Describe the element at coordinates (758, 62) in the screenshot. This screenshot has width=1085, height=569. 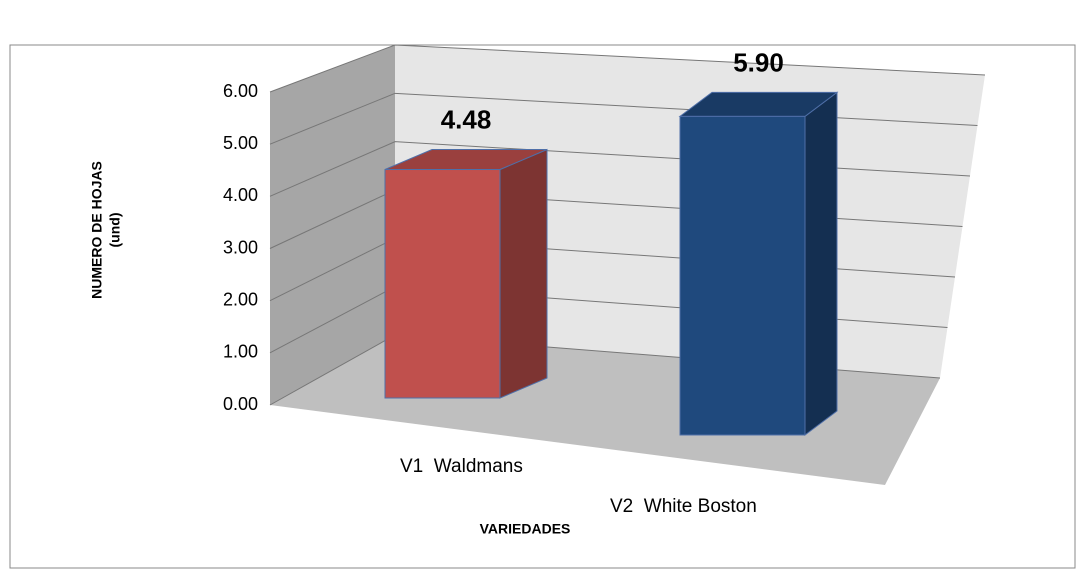
I see `data-label: 5.90` at that location.